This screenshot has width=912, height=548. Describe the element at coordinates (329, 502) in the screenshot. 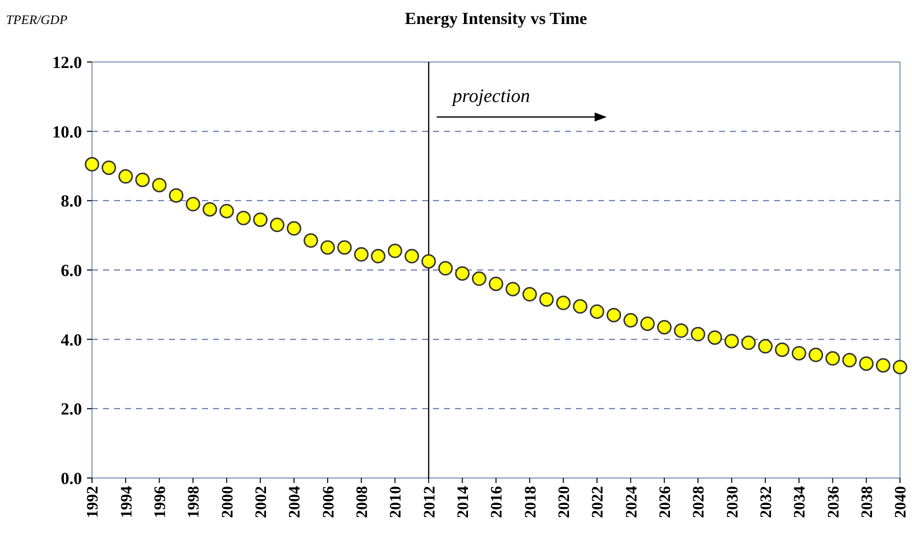

I see `x-tick-label: 2006` at that location.